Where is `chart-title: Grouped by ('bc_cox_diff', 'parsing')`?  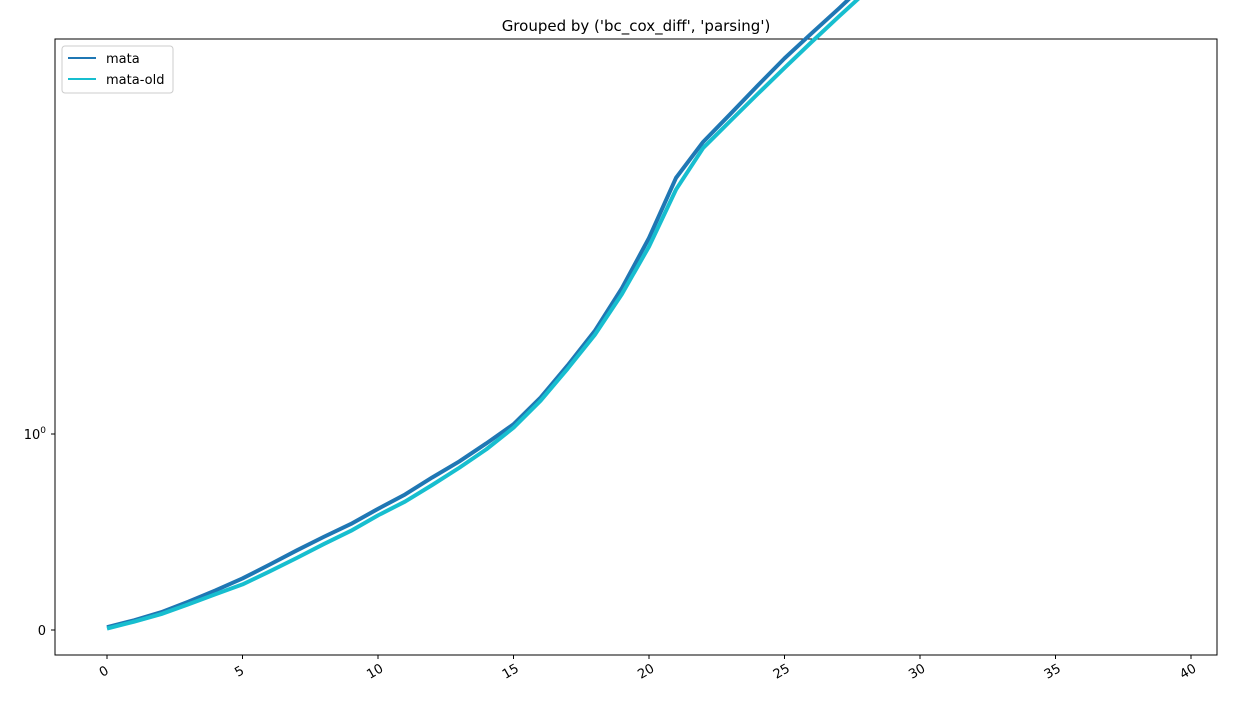 chart-title: Grouped by ('bc_cox_diff', 'parsing') is located at coordinates (636, 26).